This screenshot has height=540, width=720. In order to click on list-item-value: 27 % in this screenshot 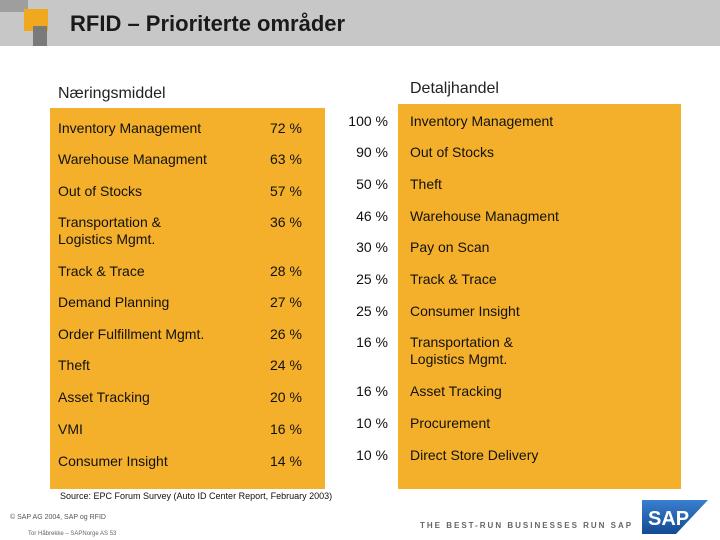, I will do `click(286, 302)`.